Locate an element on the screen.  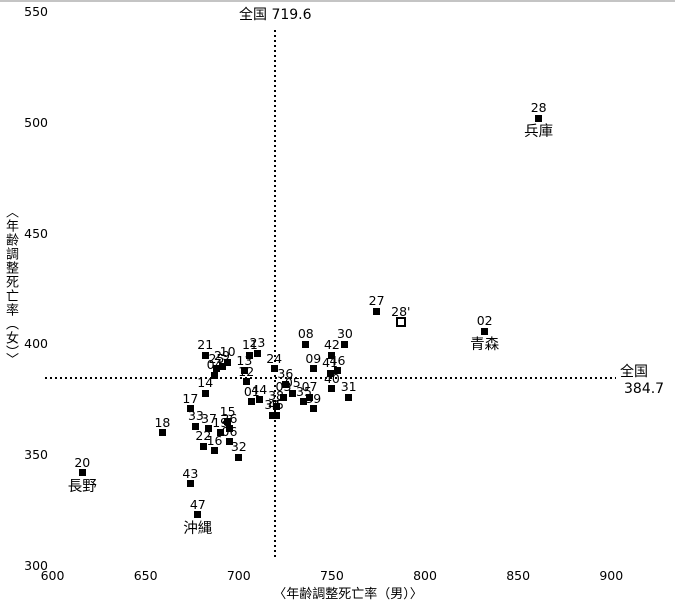
data-point-code-label: 28 is located at coordinates (538, 108).